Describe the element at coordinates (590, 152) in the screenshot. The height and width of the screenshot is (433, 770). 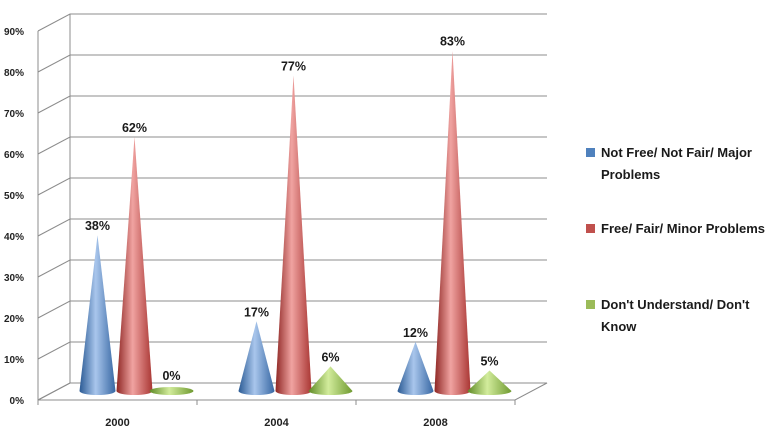
I see `legend-swatch-not-free` at that location.